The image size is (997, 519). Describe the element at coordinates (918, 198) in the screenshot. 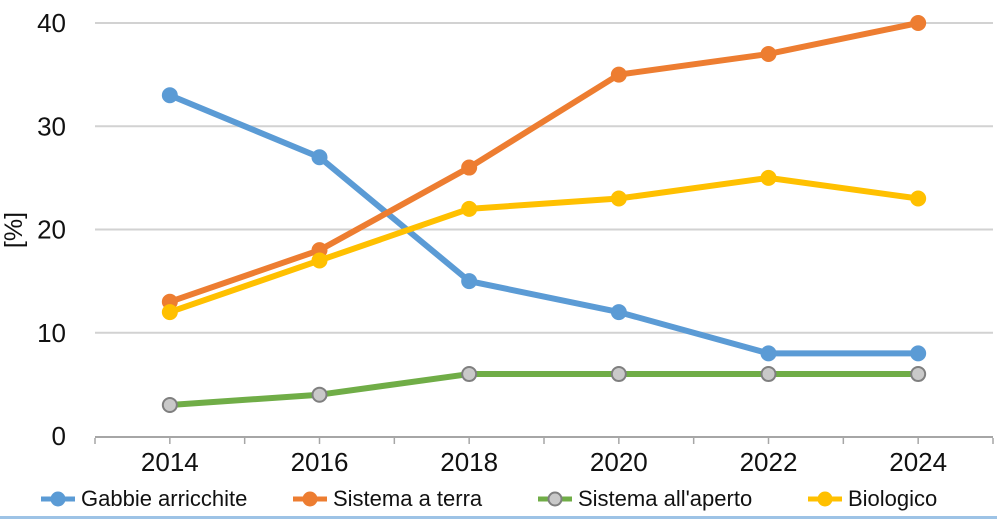

I see `data-point-biologico-2024` at that location.